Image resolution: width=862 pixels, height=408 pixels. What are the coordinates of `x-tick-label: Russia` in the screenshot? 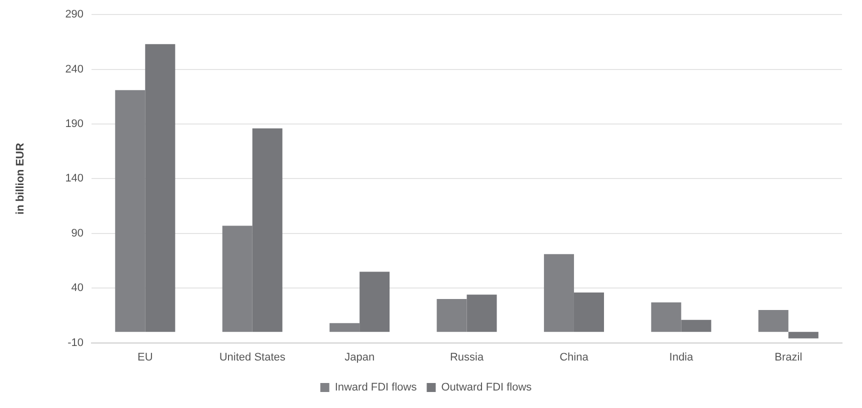 It's located at (467, 357).